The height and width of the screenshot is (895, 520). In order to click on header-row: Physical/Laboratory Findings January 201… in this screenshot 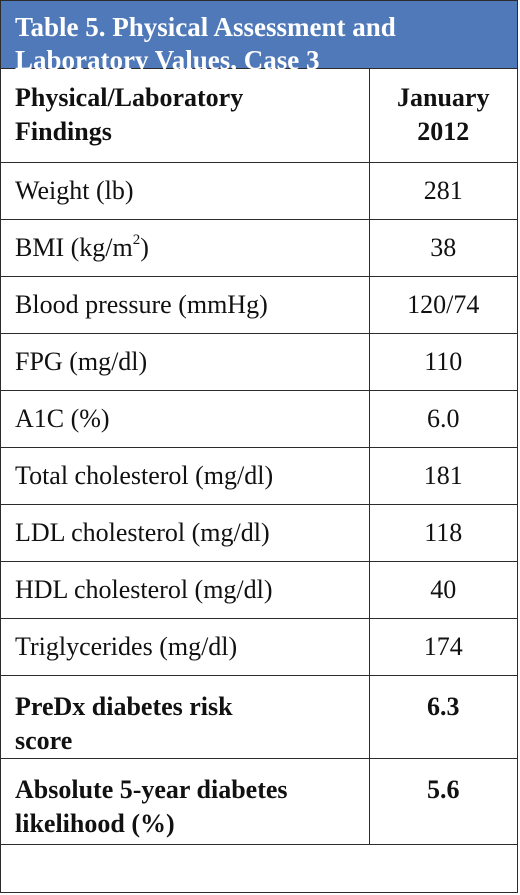, I will do `click(259, 116)`.